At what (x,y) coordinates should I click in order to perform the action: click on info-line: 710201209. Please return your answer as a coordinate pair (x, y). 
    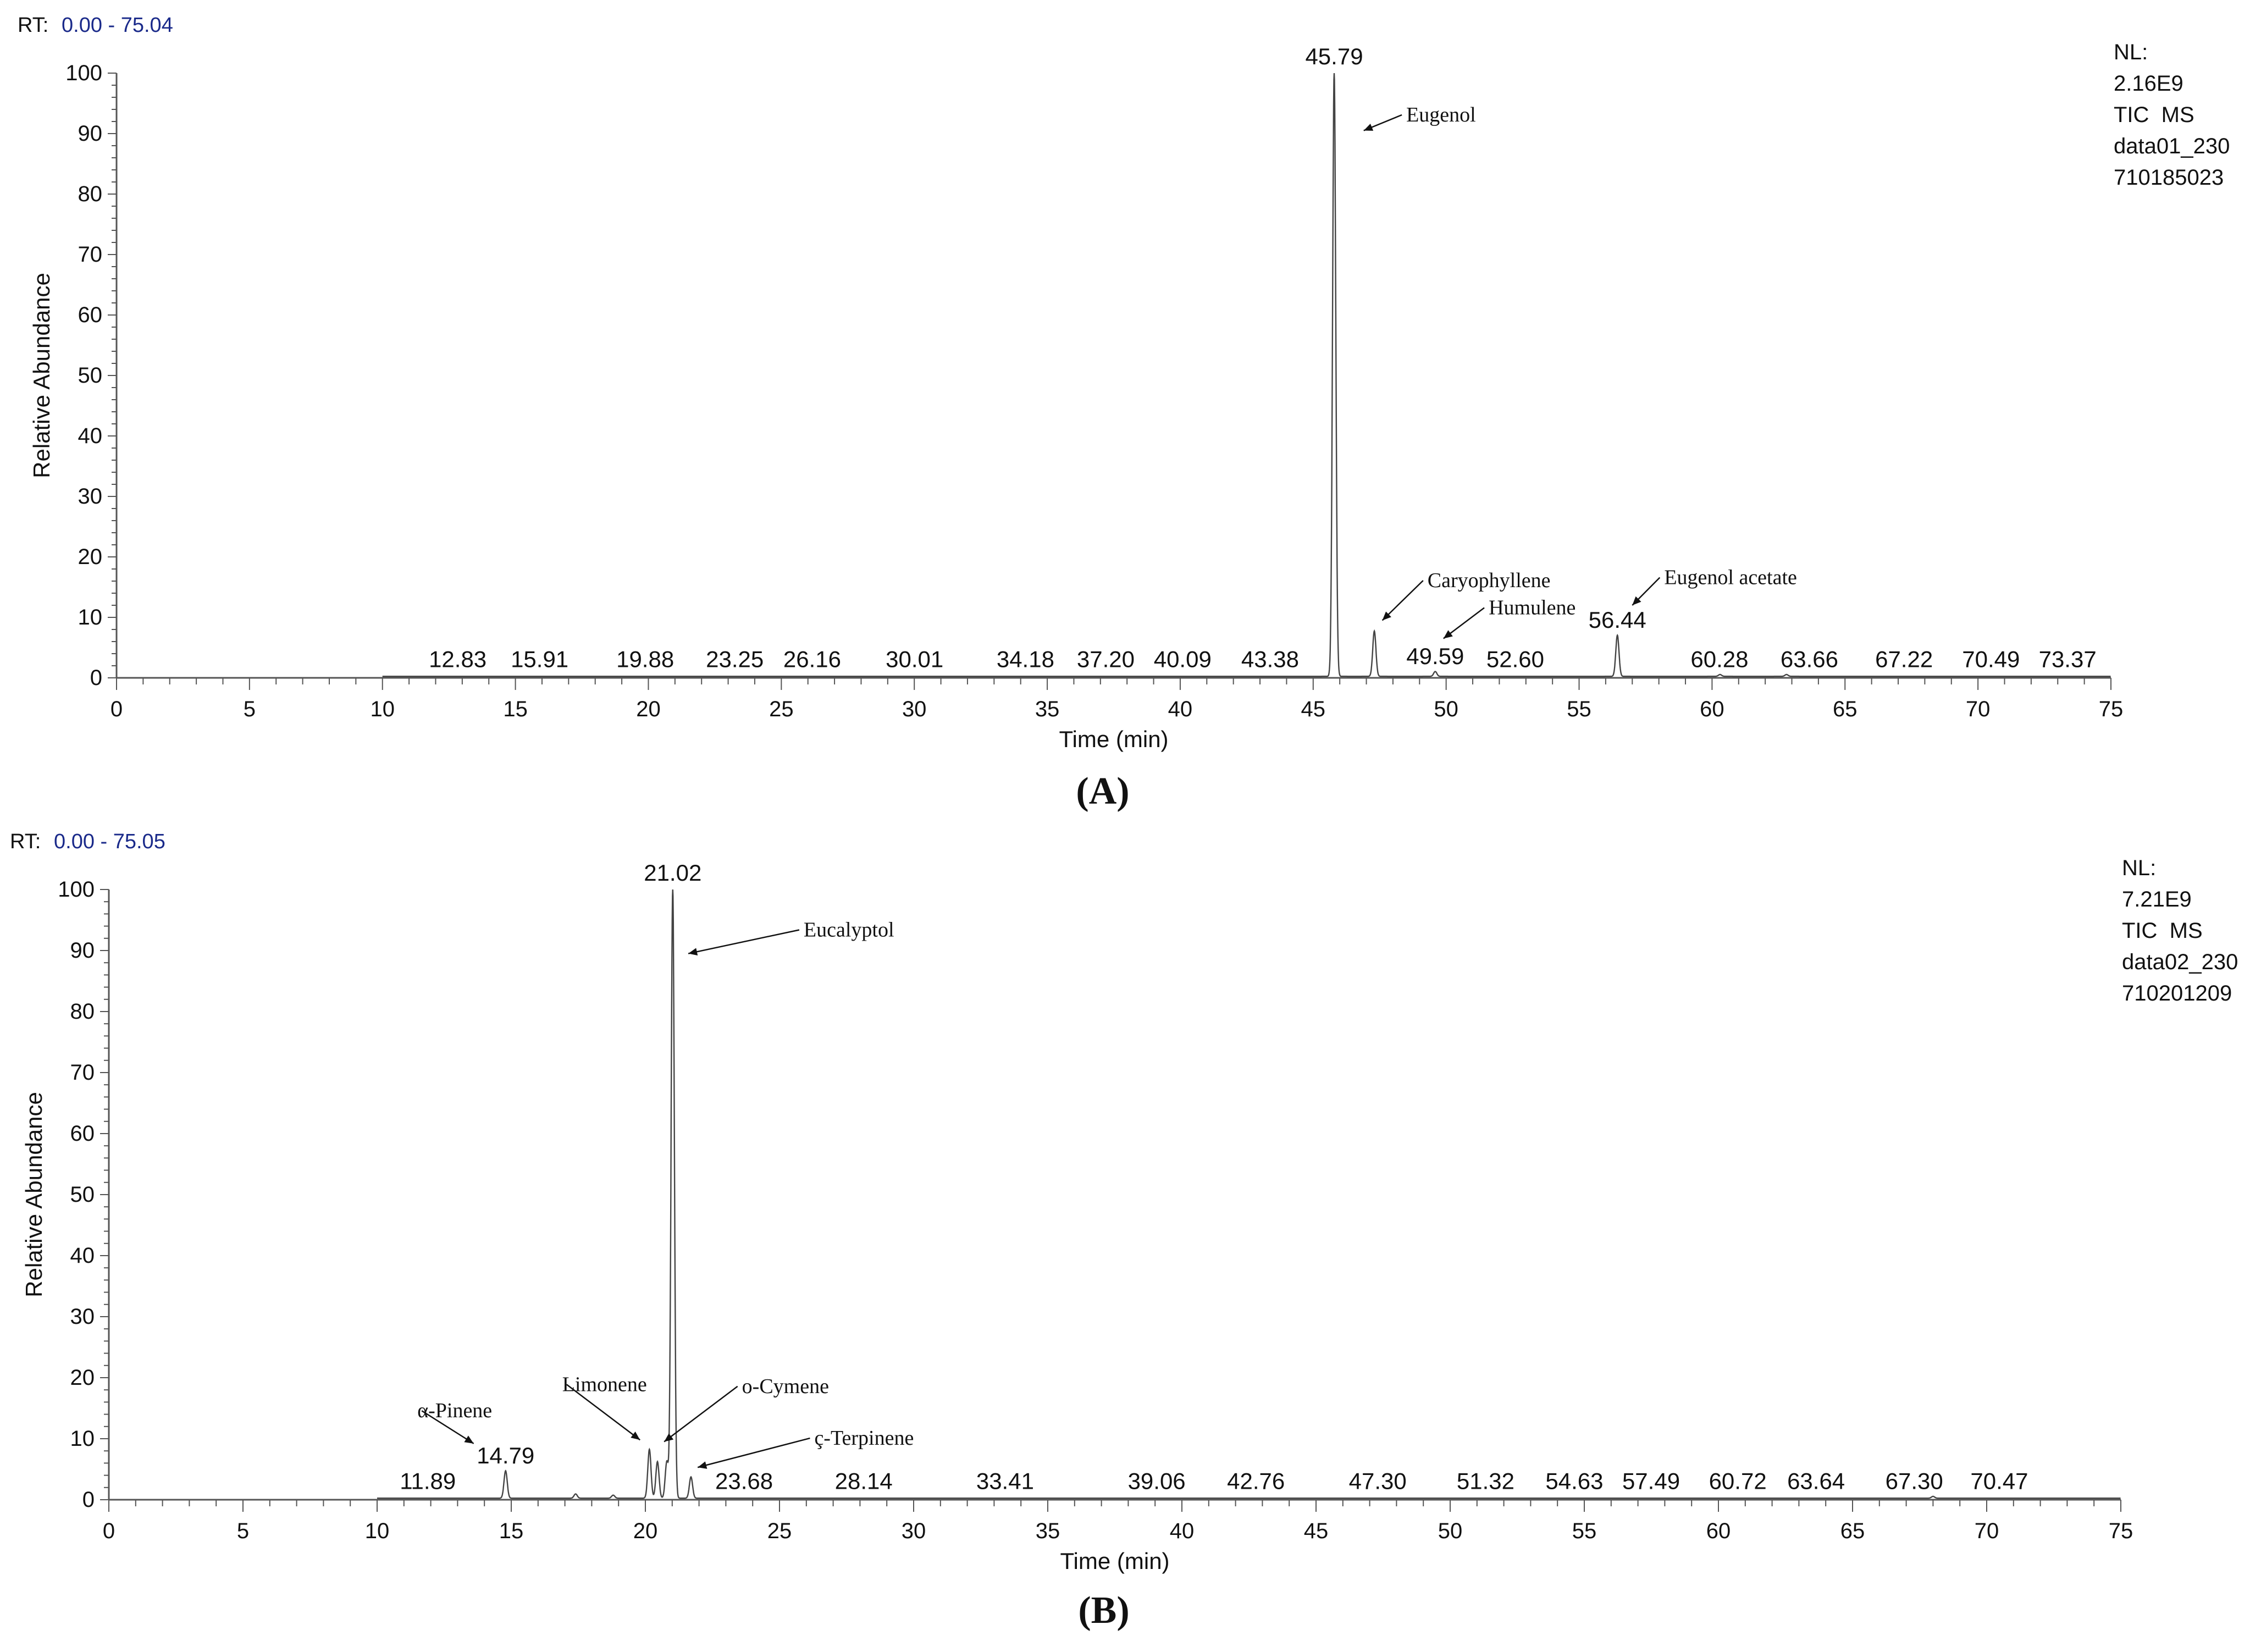
    Looking at the image, I should click on (2177, 993).